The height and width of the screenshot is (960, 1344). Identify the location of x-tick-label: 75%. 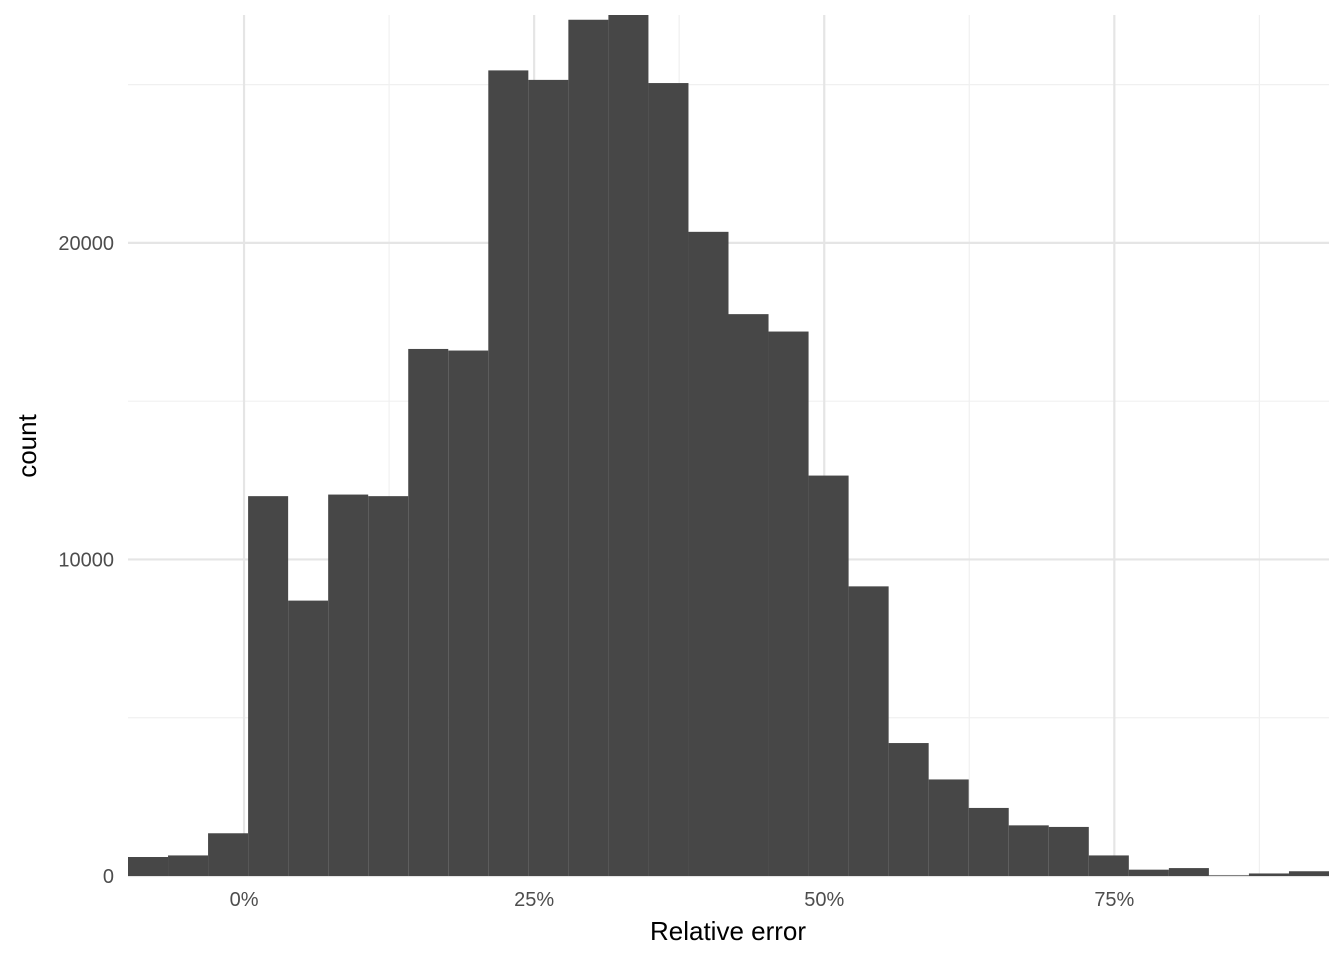
(1114, 900).